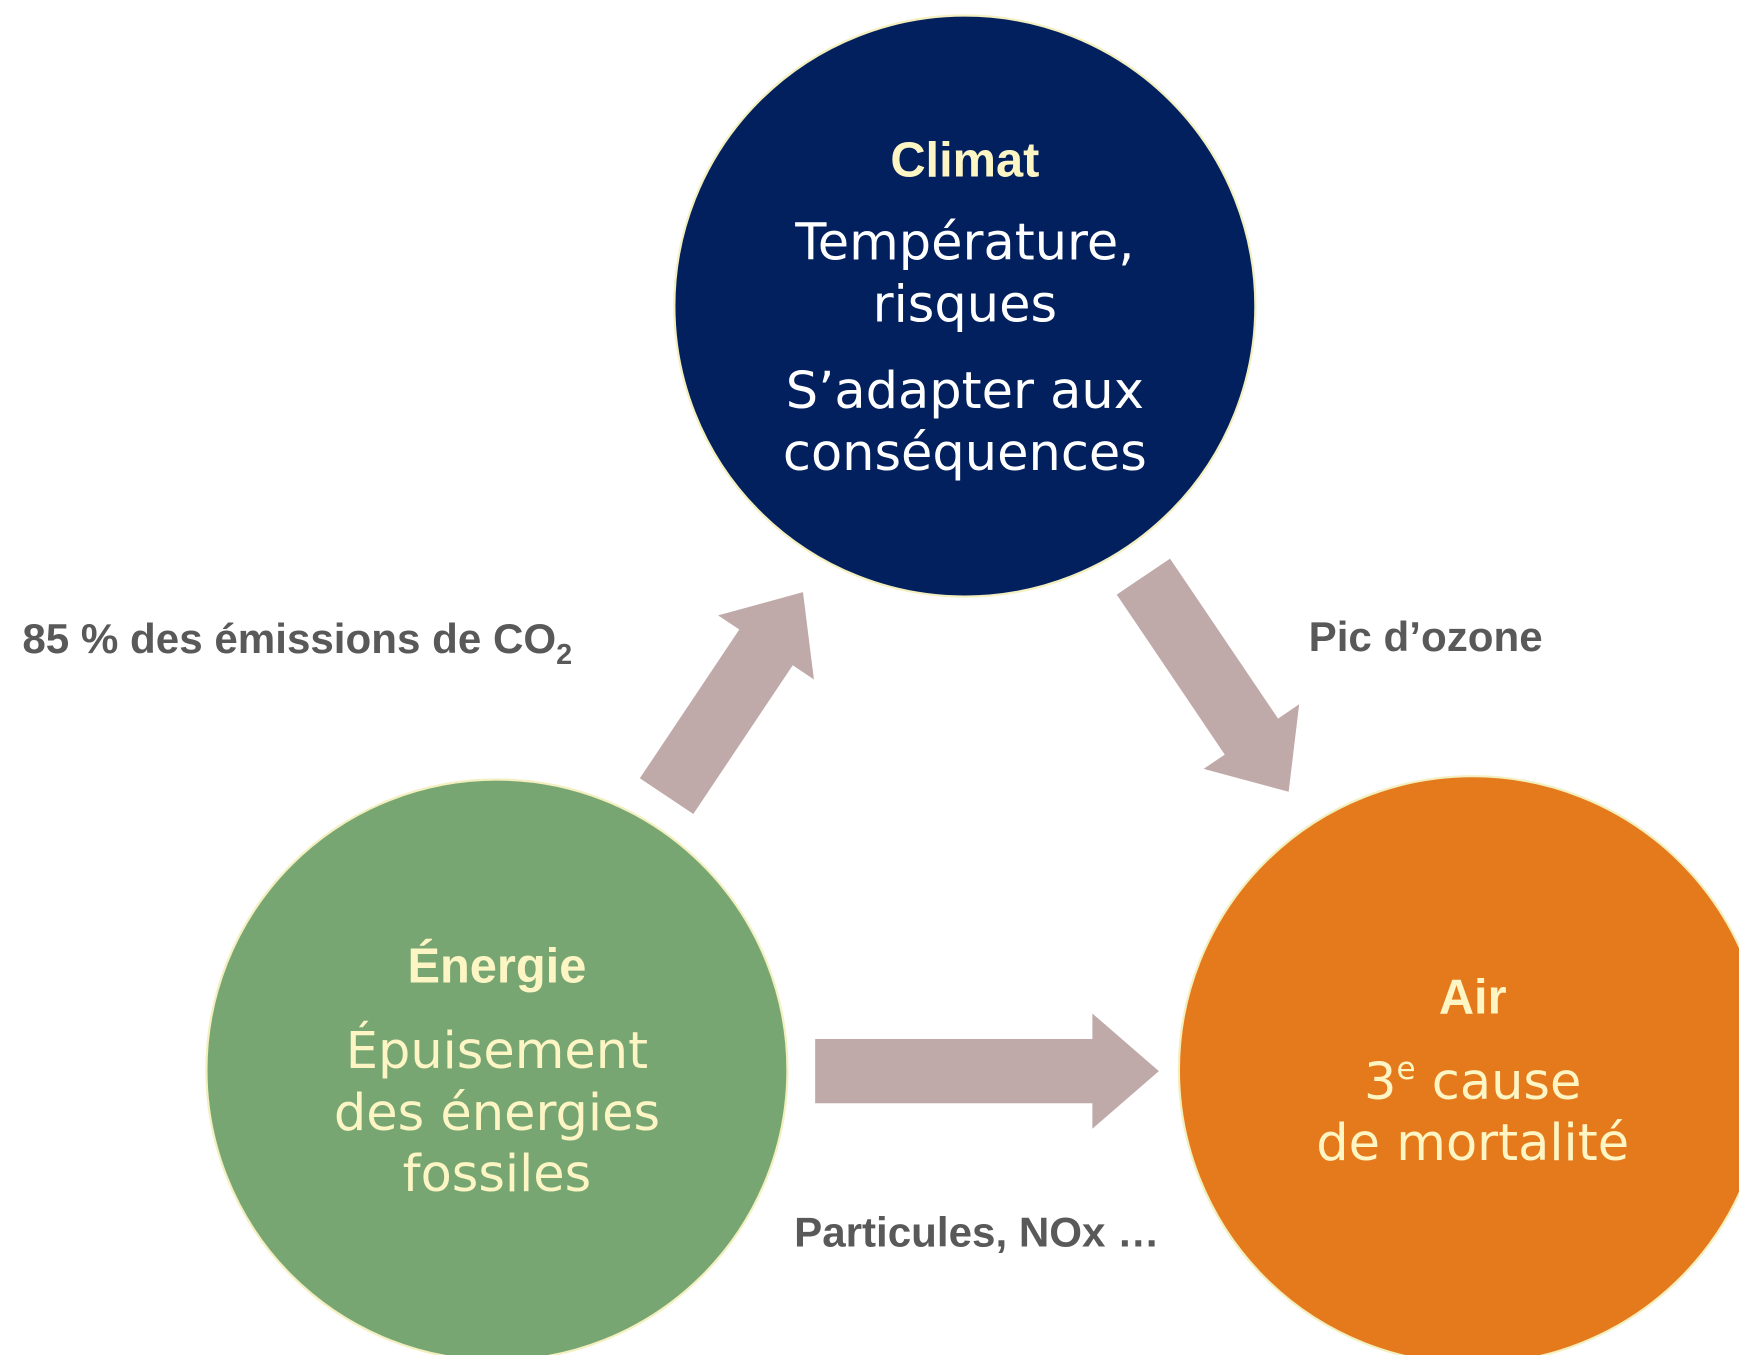 The width and height of the screenshot is (1739, 1355). I want to click on node-title: Air, so click(1473, 997).